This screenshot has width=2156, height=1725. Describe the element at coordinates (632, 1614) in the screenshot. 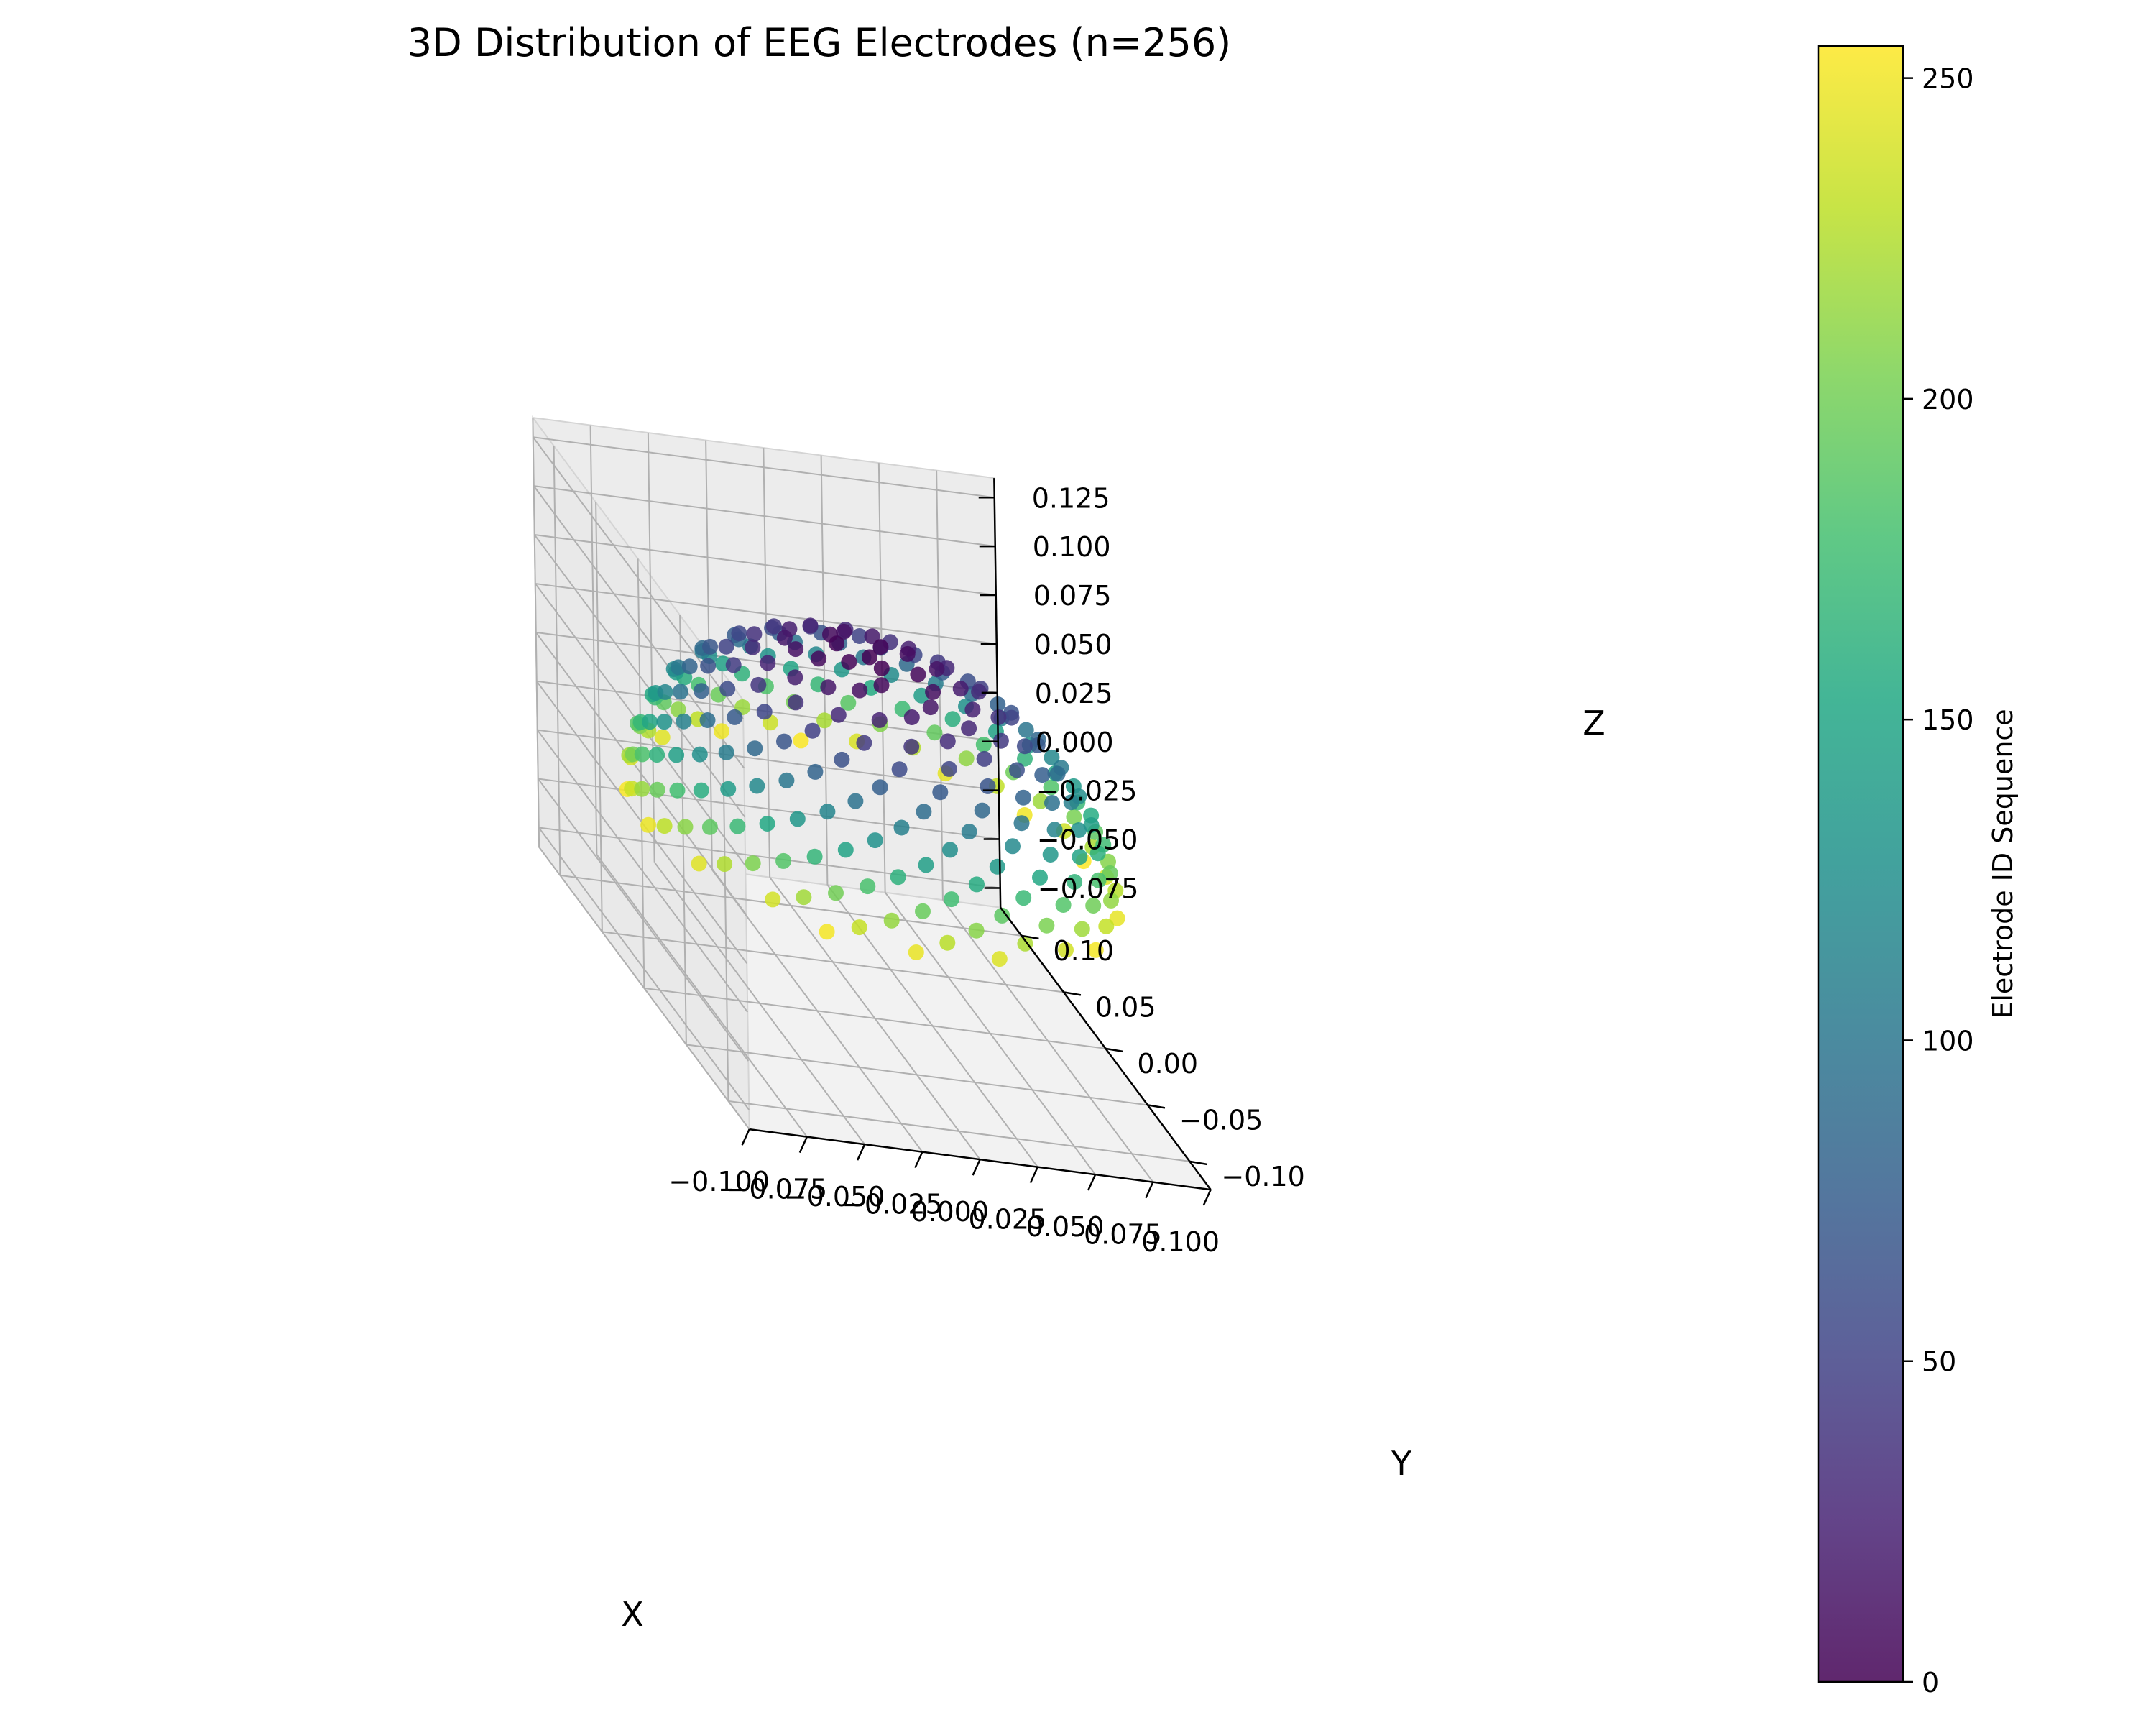

I see `x-axis-label: X` at that location.